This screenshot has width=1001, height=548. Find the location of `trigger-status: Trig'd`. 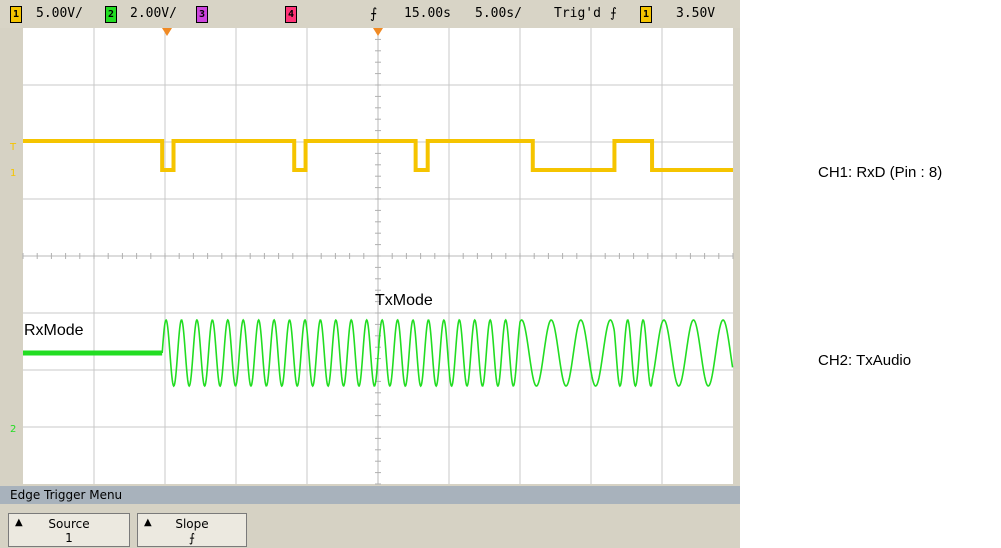

trigger-status: Trig'd is located at coordinates (577, 13).